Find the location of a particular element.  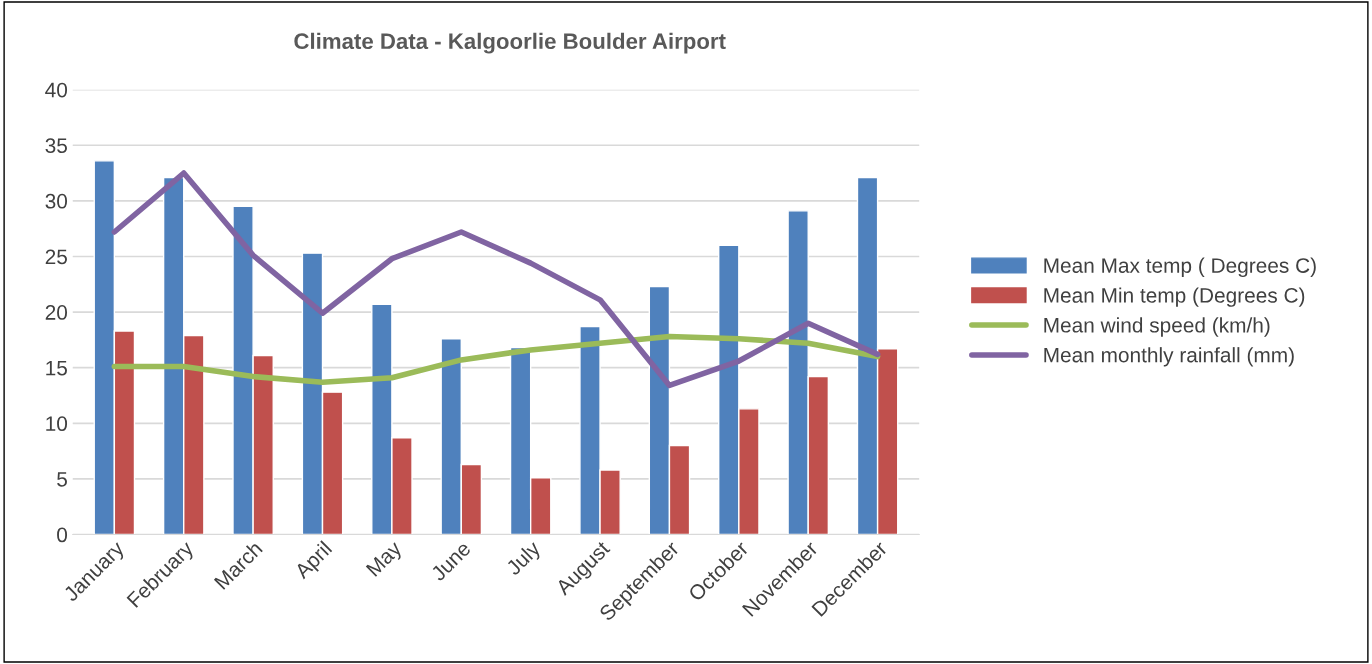

y-tick-label: 20 is located at coordinates (56, 312).